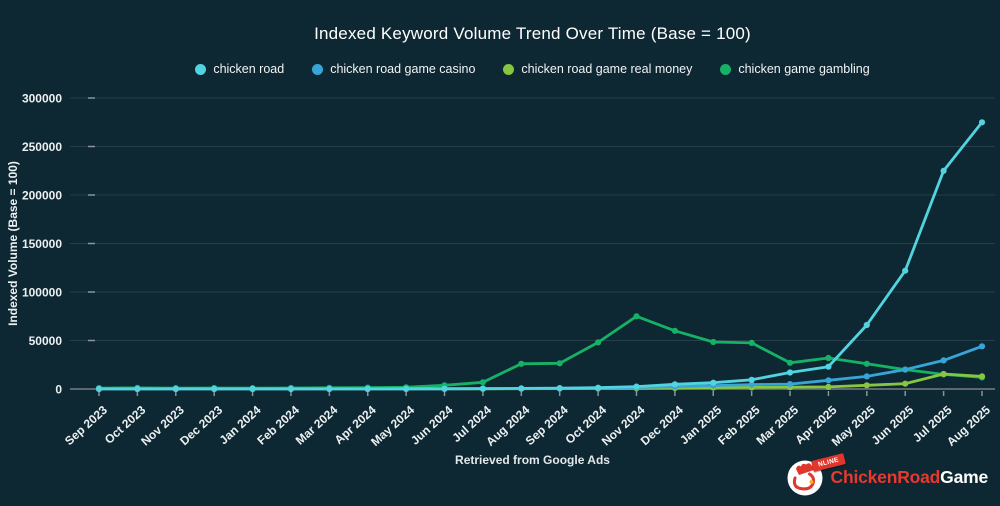  What do you see at coordinates (607, 69) in the screenshot?
I see `legend-label: chicken road game real money` at bounding box center [607, 69].